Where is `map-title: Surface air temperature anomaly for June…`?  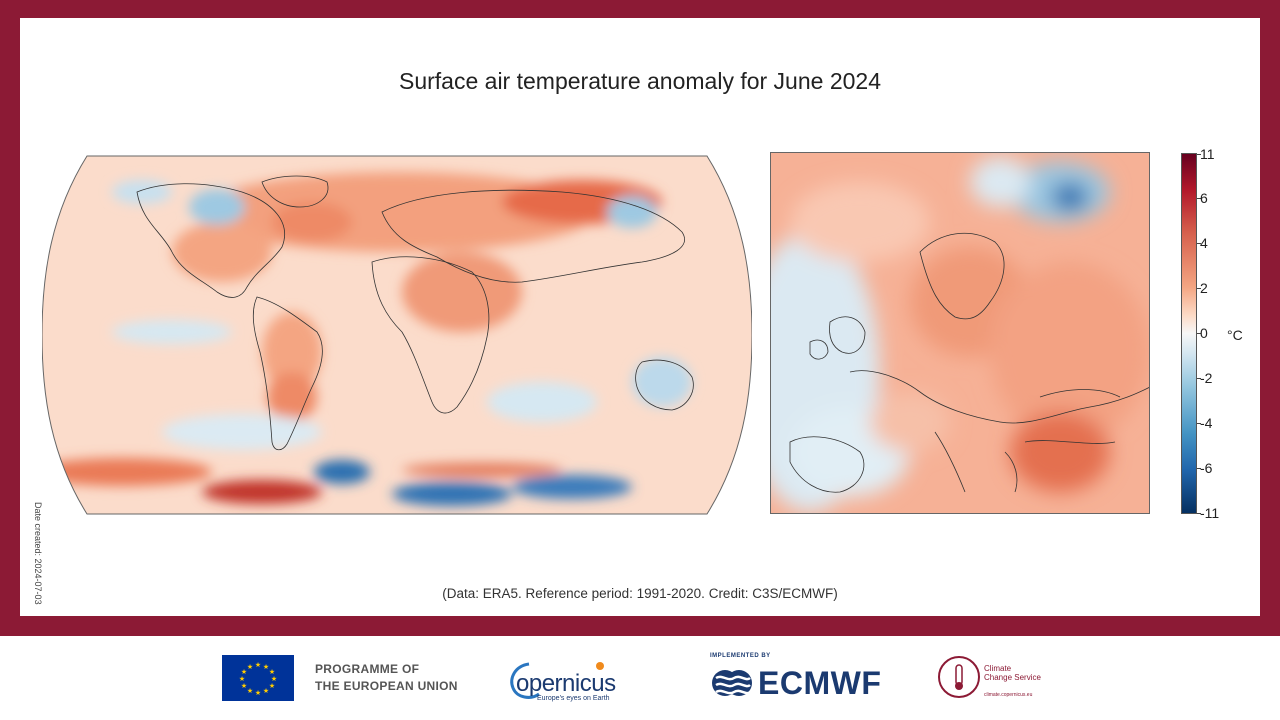 map-title: Surface air temperature anomaly for June… is located at coordinates (640, 81).